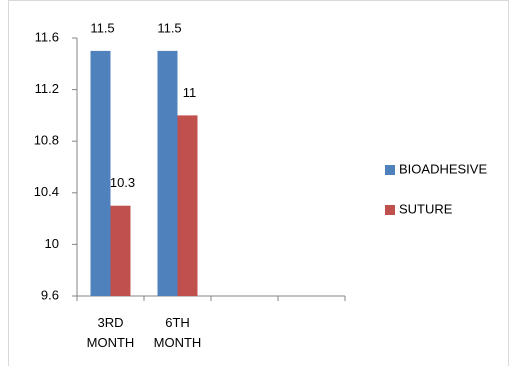 This screenshot has height=366, width=517. I want to click on data-label: 10.3, so click(122, 182).